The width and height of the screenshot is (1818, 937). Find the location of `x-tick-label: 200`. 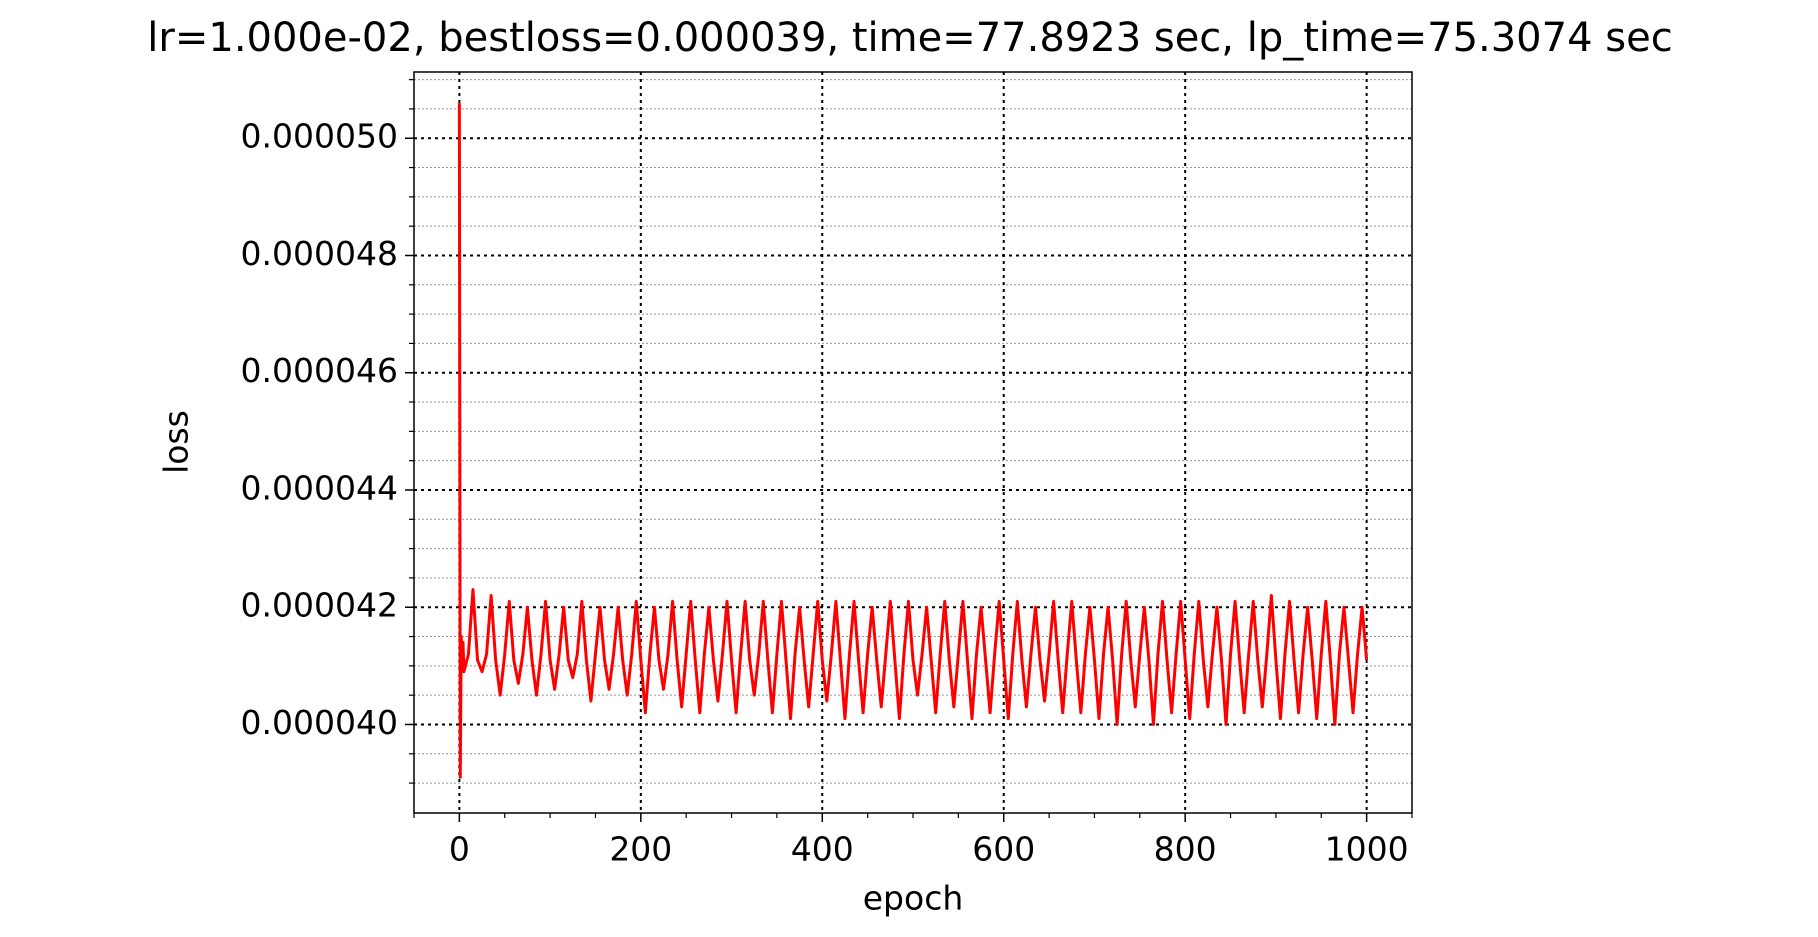

x-tick-label: 200 is located at coordinates (640, 849).